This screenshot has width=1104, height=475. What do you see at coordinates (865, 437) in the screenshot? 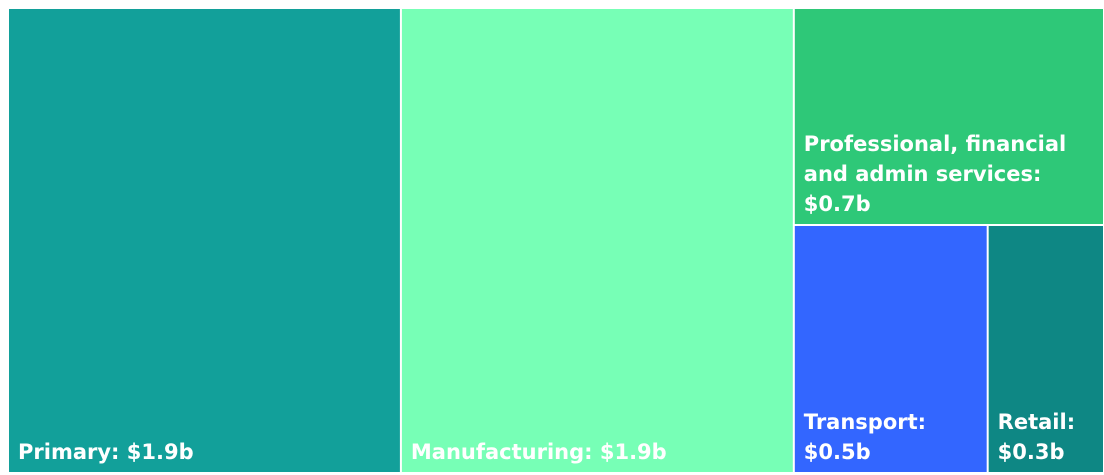
I see `cell-label: Transport: $0.5b` at bounding box center [865, 437].